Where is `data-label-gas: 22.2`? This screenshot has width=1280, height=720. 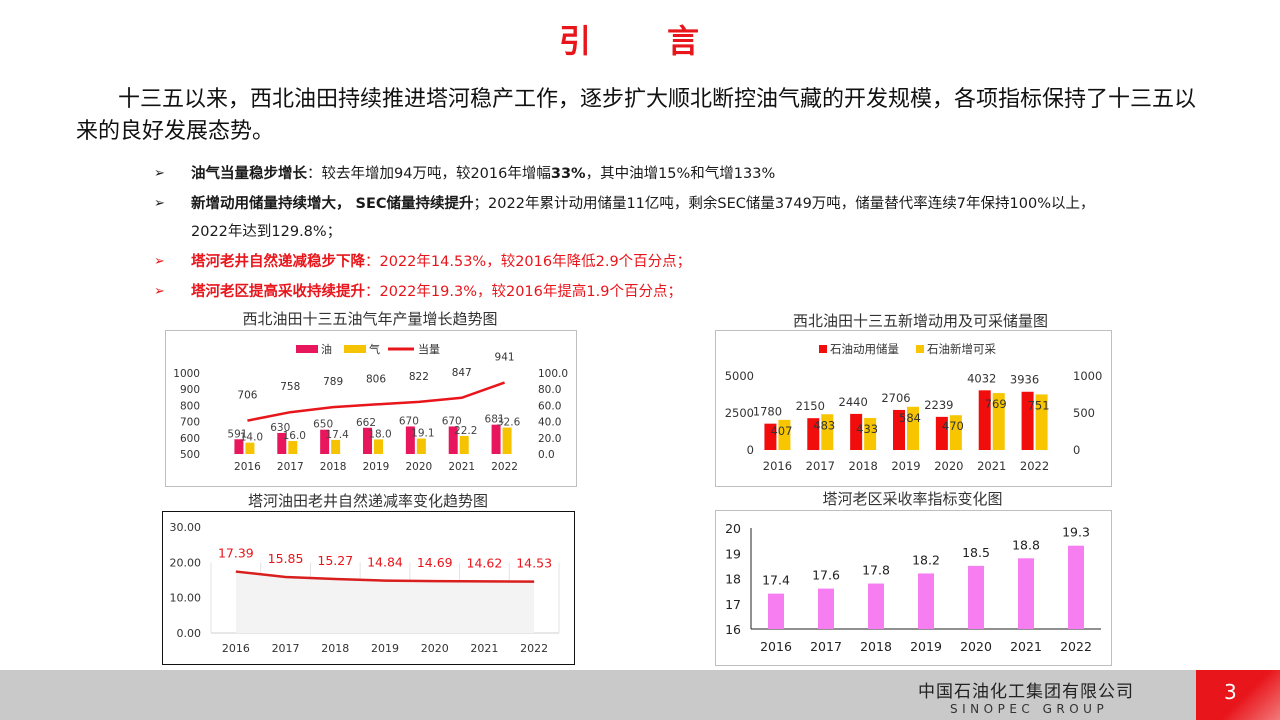
data-label-gas: 22.2 is located at coordinates (465, 431).